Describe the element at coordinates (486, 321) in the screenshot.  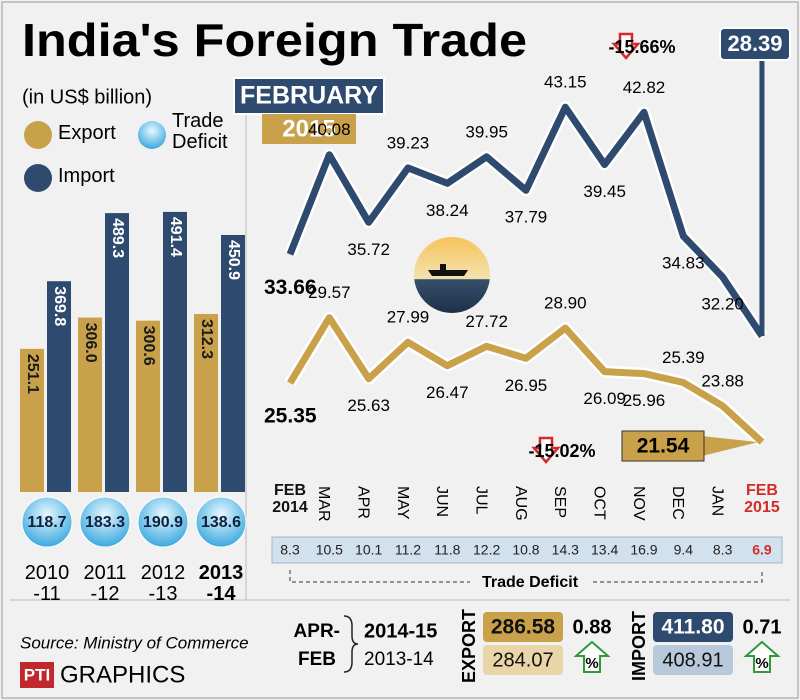
I see `data-label: 27.72` at that location.